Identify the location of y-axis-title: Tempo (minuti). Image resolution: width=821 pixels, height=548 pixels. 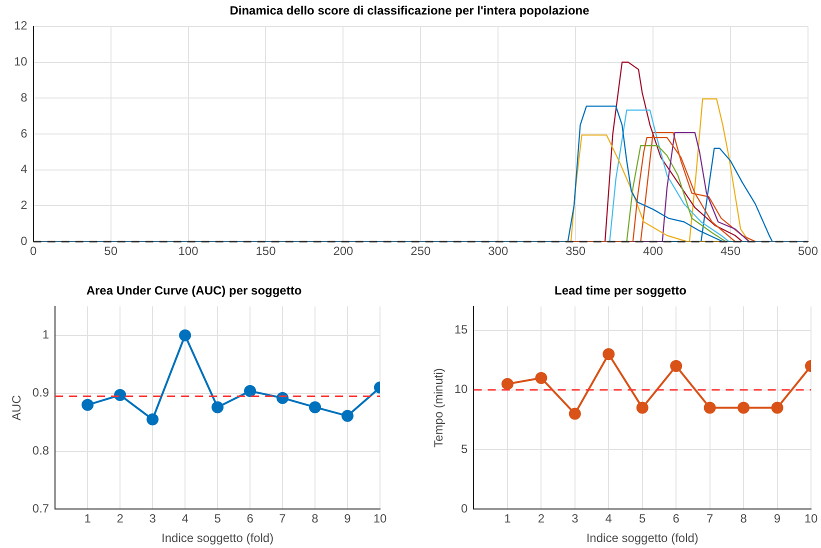
(439, 408).